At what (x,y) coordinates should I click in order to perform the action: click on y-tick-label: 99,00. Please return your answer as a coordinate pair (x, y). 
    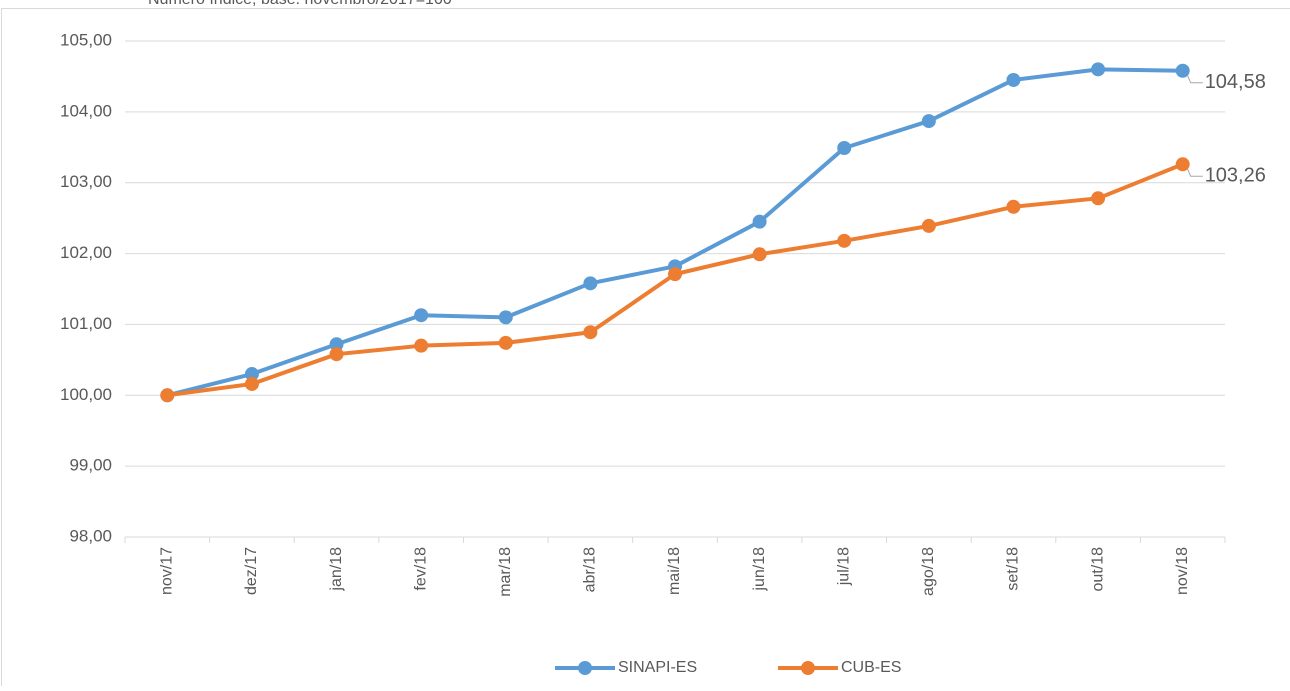
    Looking at the image, I should click on (90, 465).